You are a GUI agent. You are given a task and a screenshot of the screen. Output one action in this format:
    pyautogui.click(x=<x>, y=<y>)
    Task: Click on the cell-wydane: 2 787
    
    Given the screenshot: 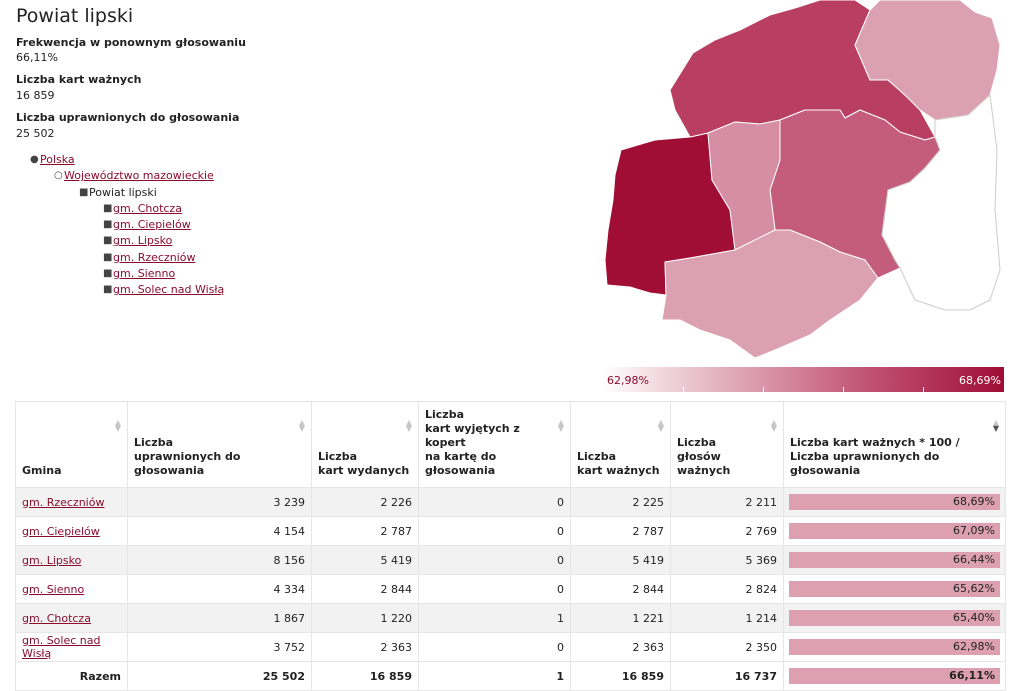 What is the action you would take?
    pyautogui.click(x=365, y=531)
    